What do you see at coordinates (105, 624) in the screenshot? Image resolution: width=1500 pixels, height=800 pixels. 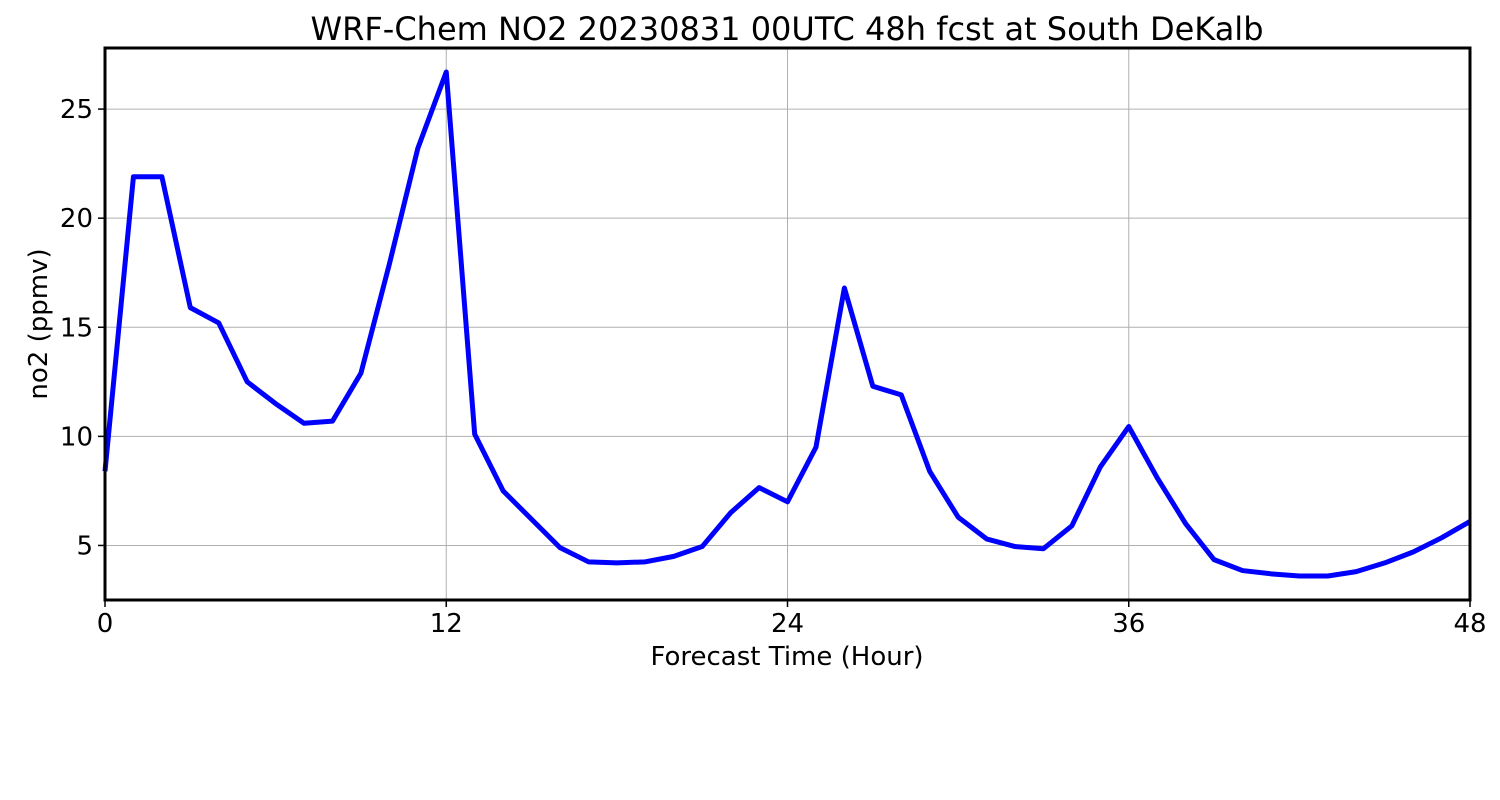 I see `x-tick-label: 0` at bounding box center [105, 624].